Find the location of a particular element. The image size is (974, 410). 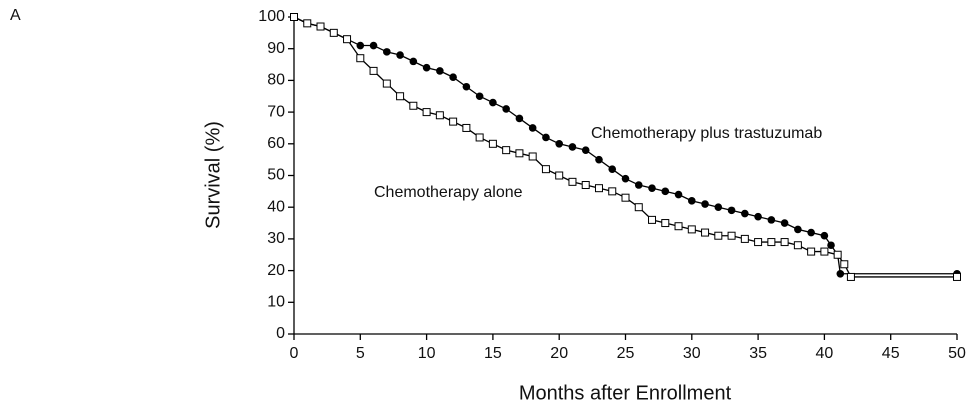

series-label: Chemotherapy plus trastuzumab is located at coordinates (706, 133).